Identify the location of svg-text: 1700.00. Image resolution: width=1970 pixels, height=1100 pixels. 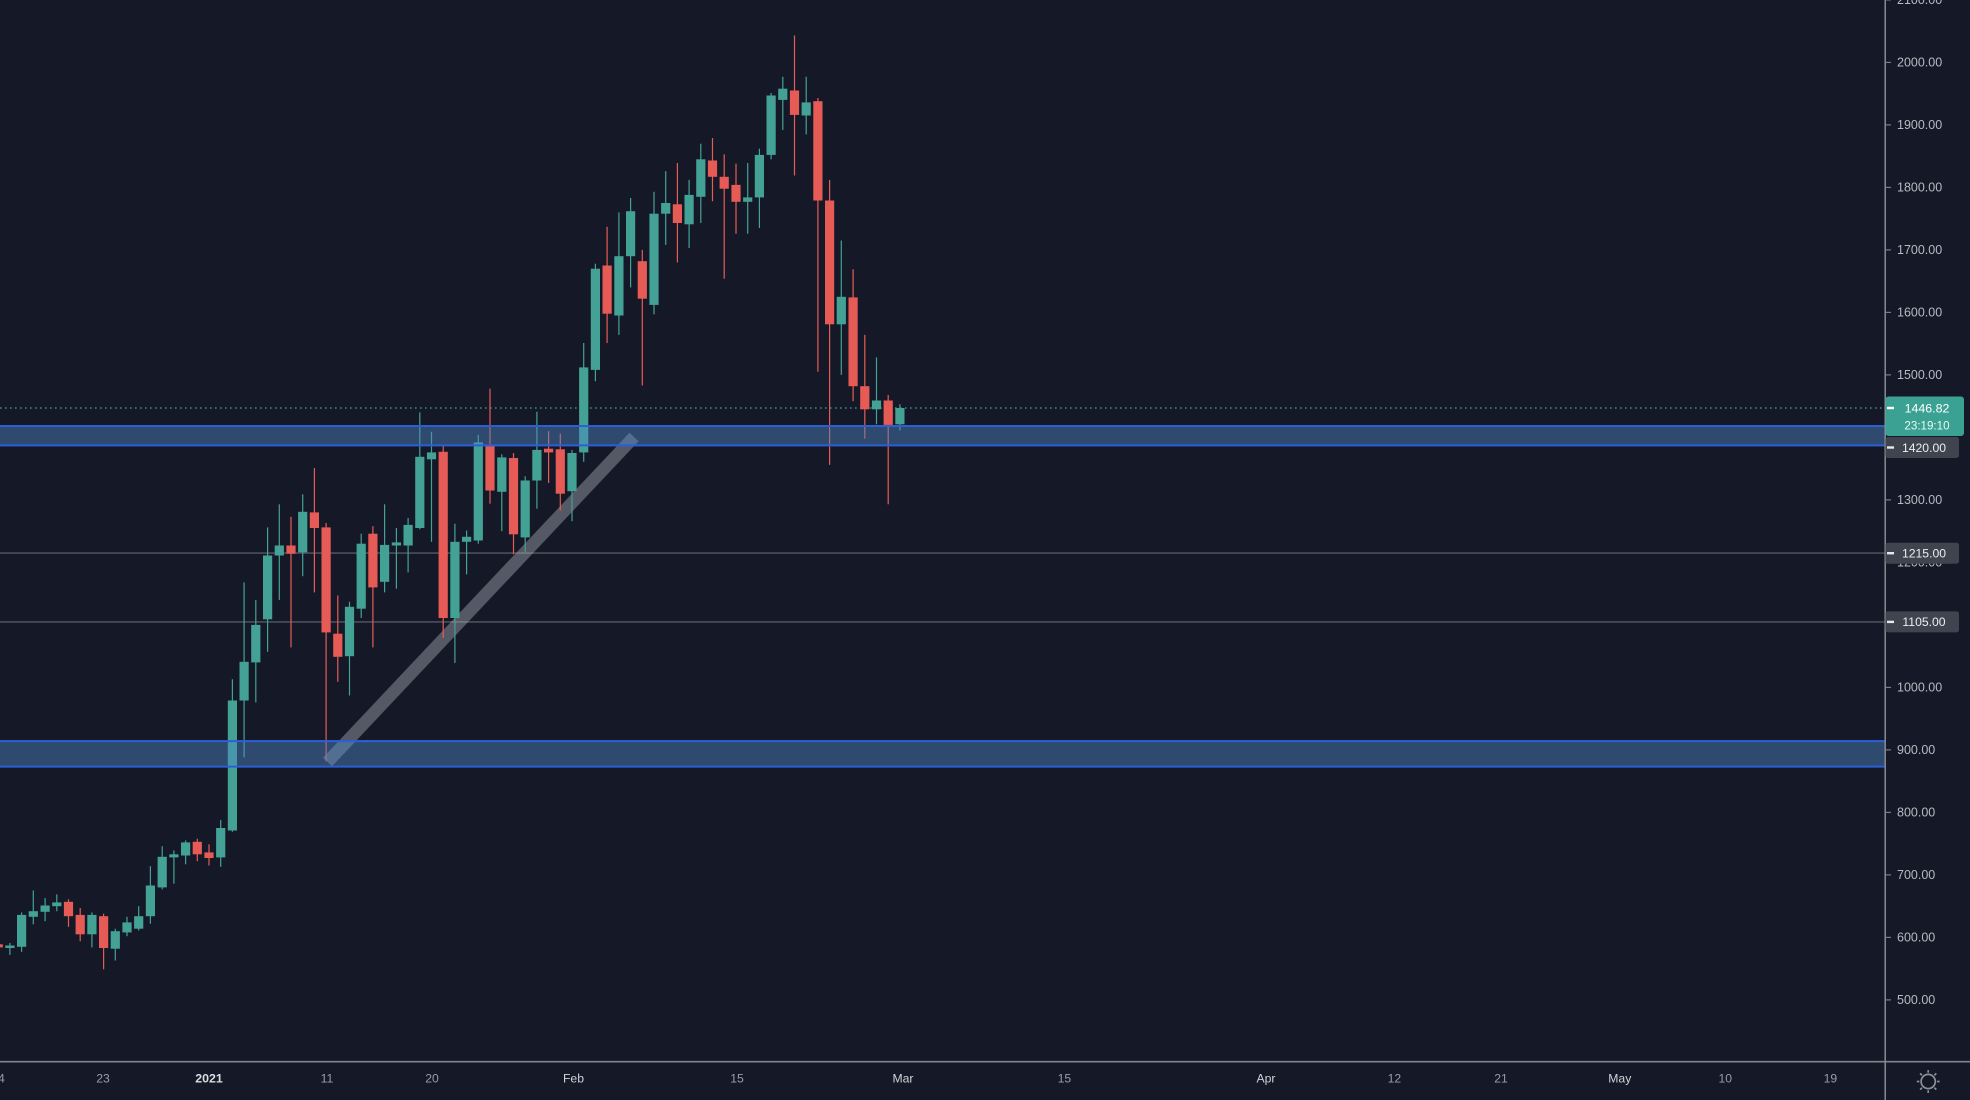
(1919, 250).